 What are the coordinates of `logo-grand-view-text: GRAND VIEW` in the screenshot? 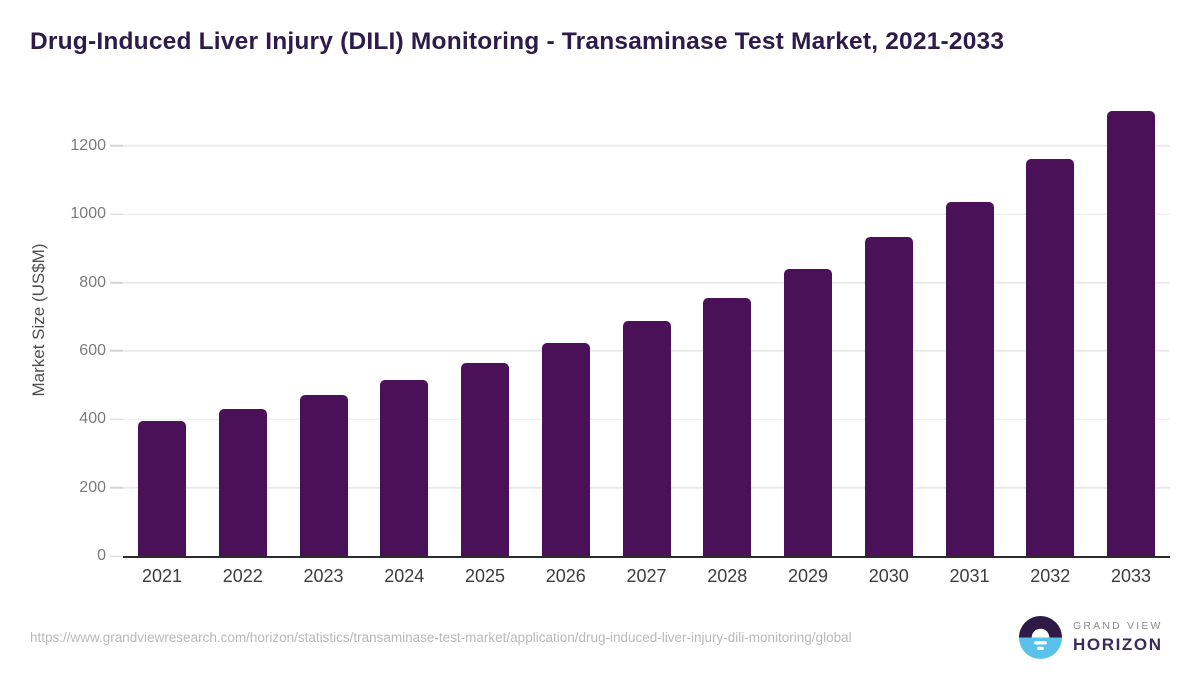 It's located at (1118, 626).